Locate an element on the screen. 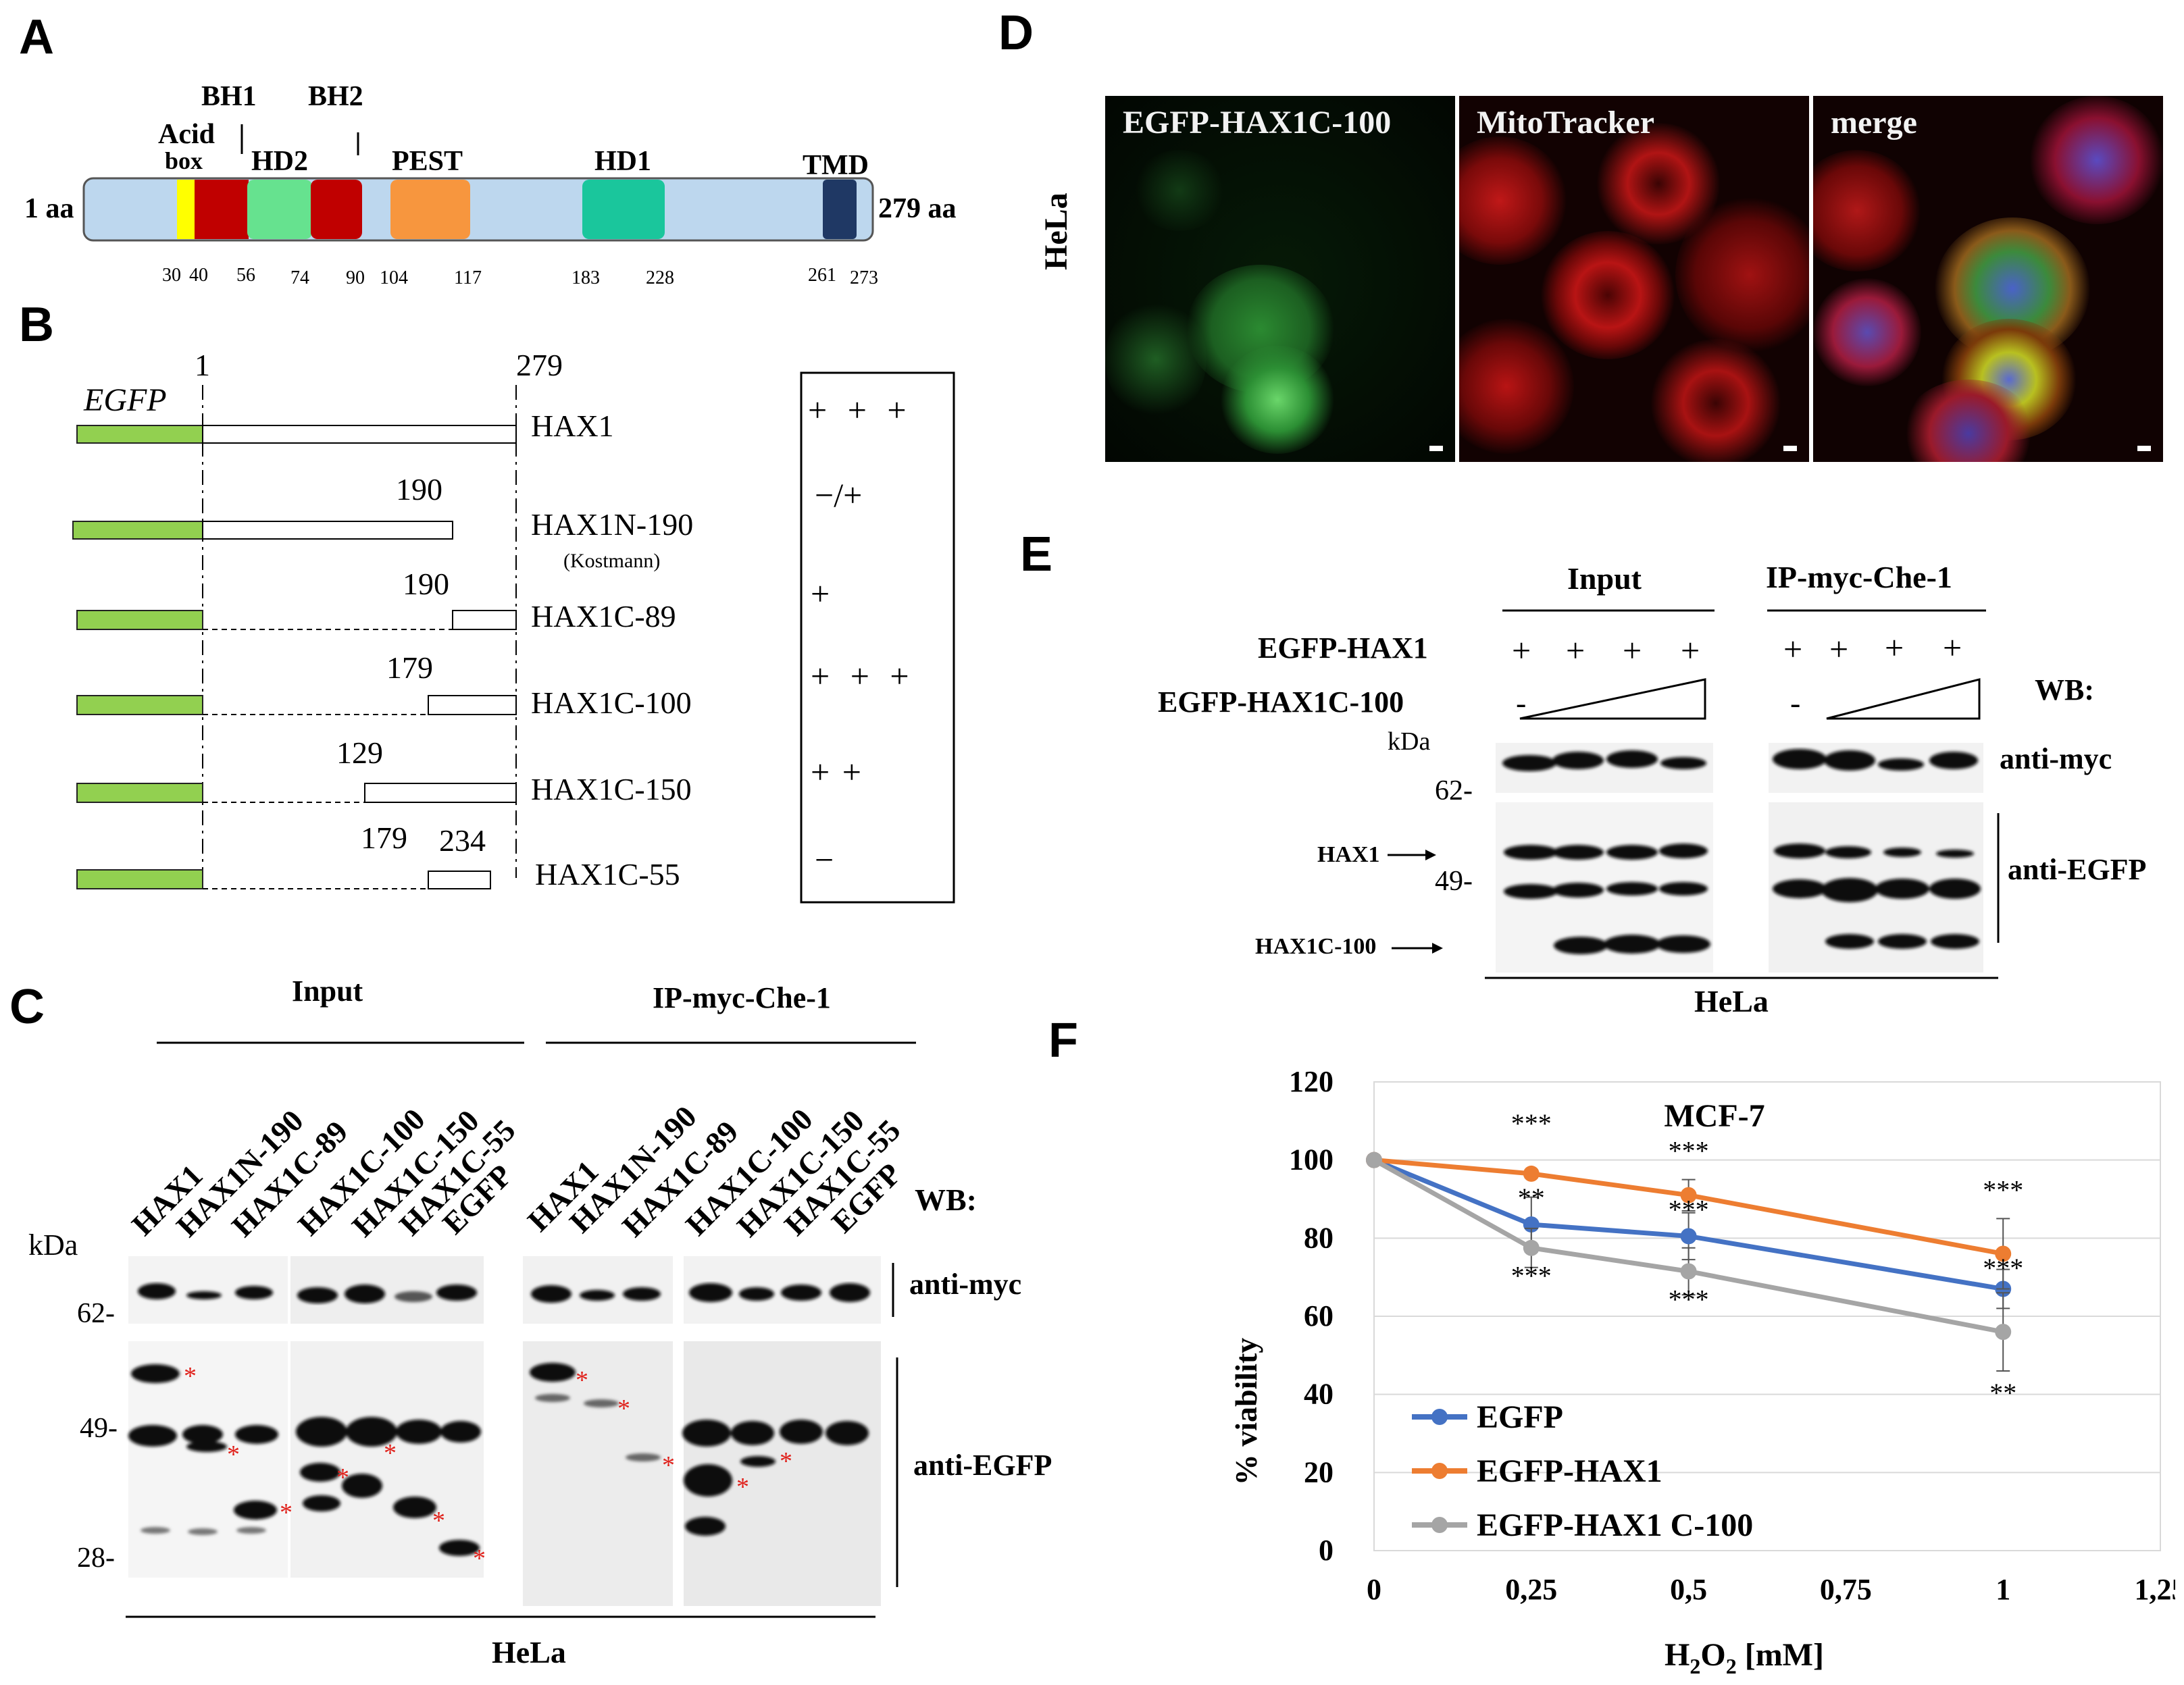  hd2-label: HD2 is located at coordinates (279, 161).